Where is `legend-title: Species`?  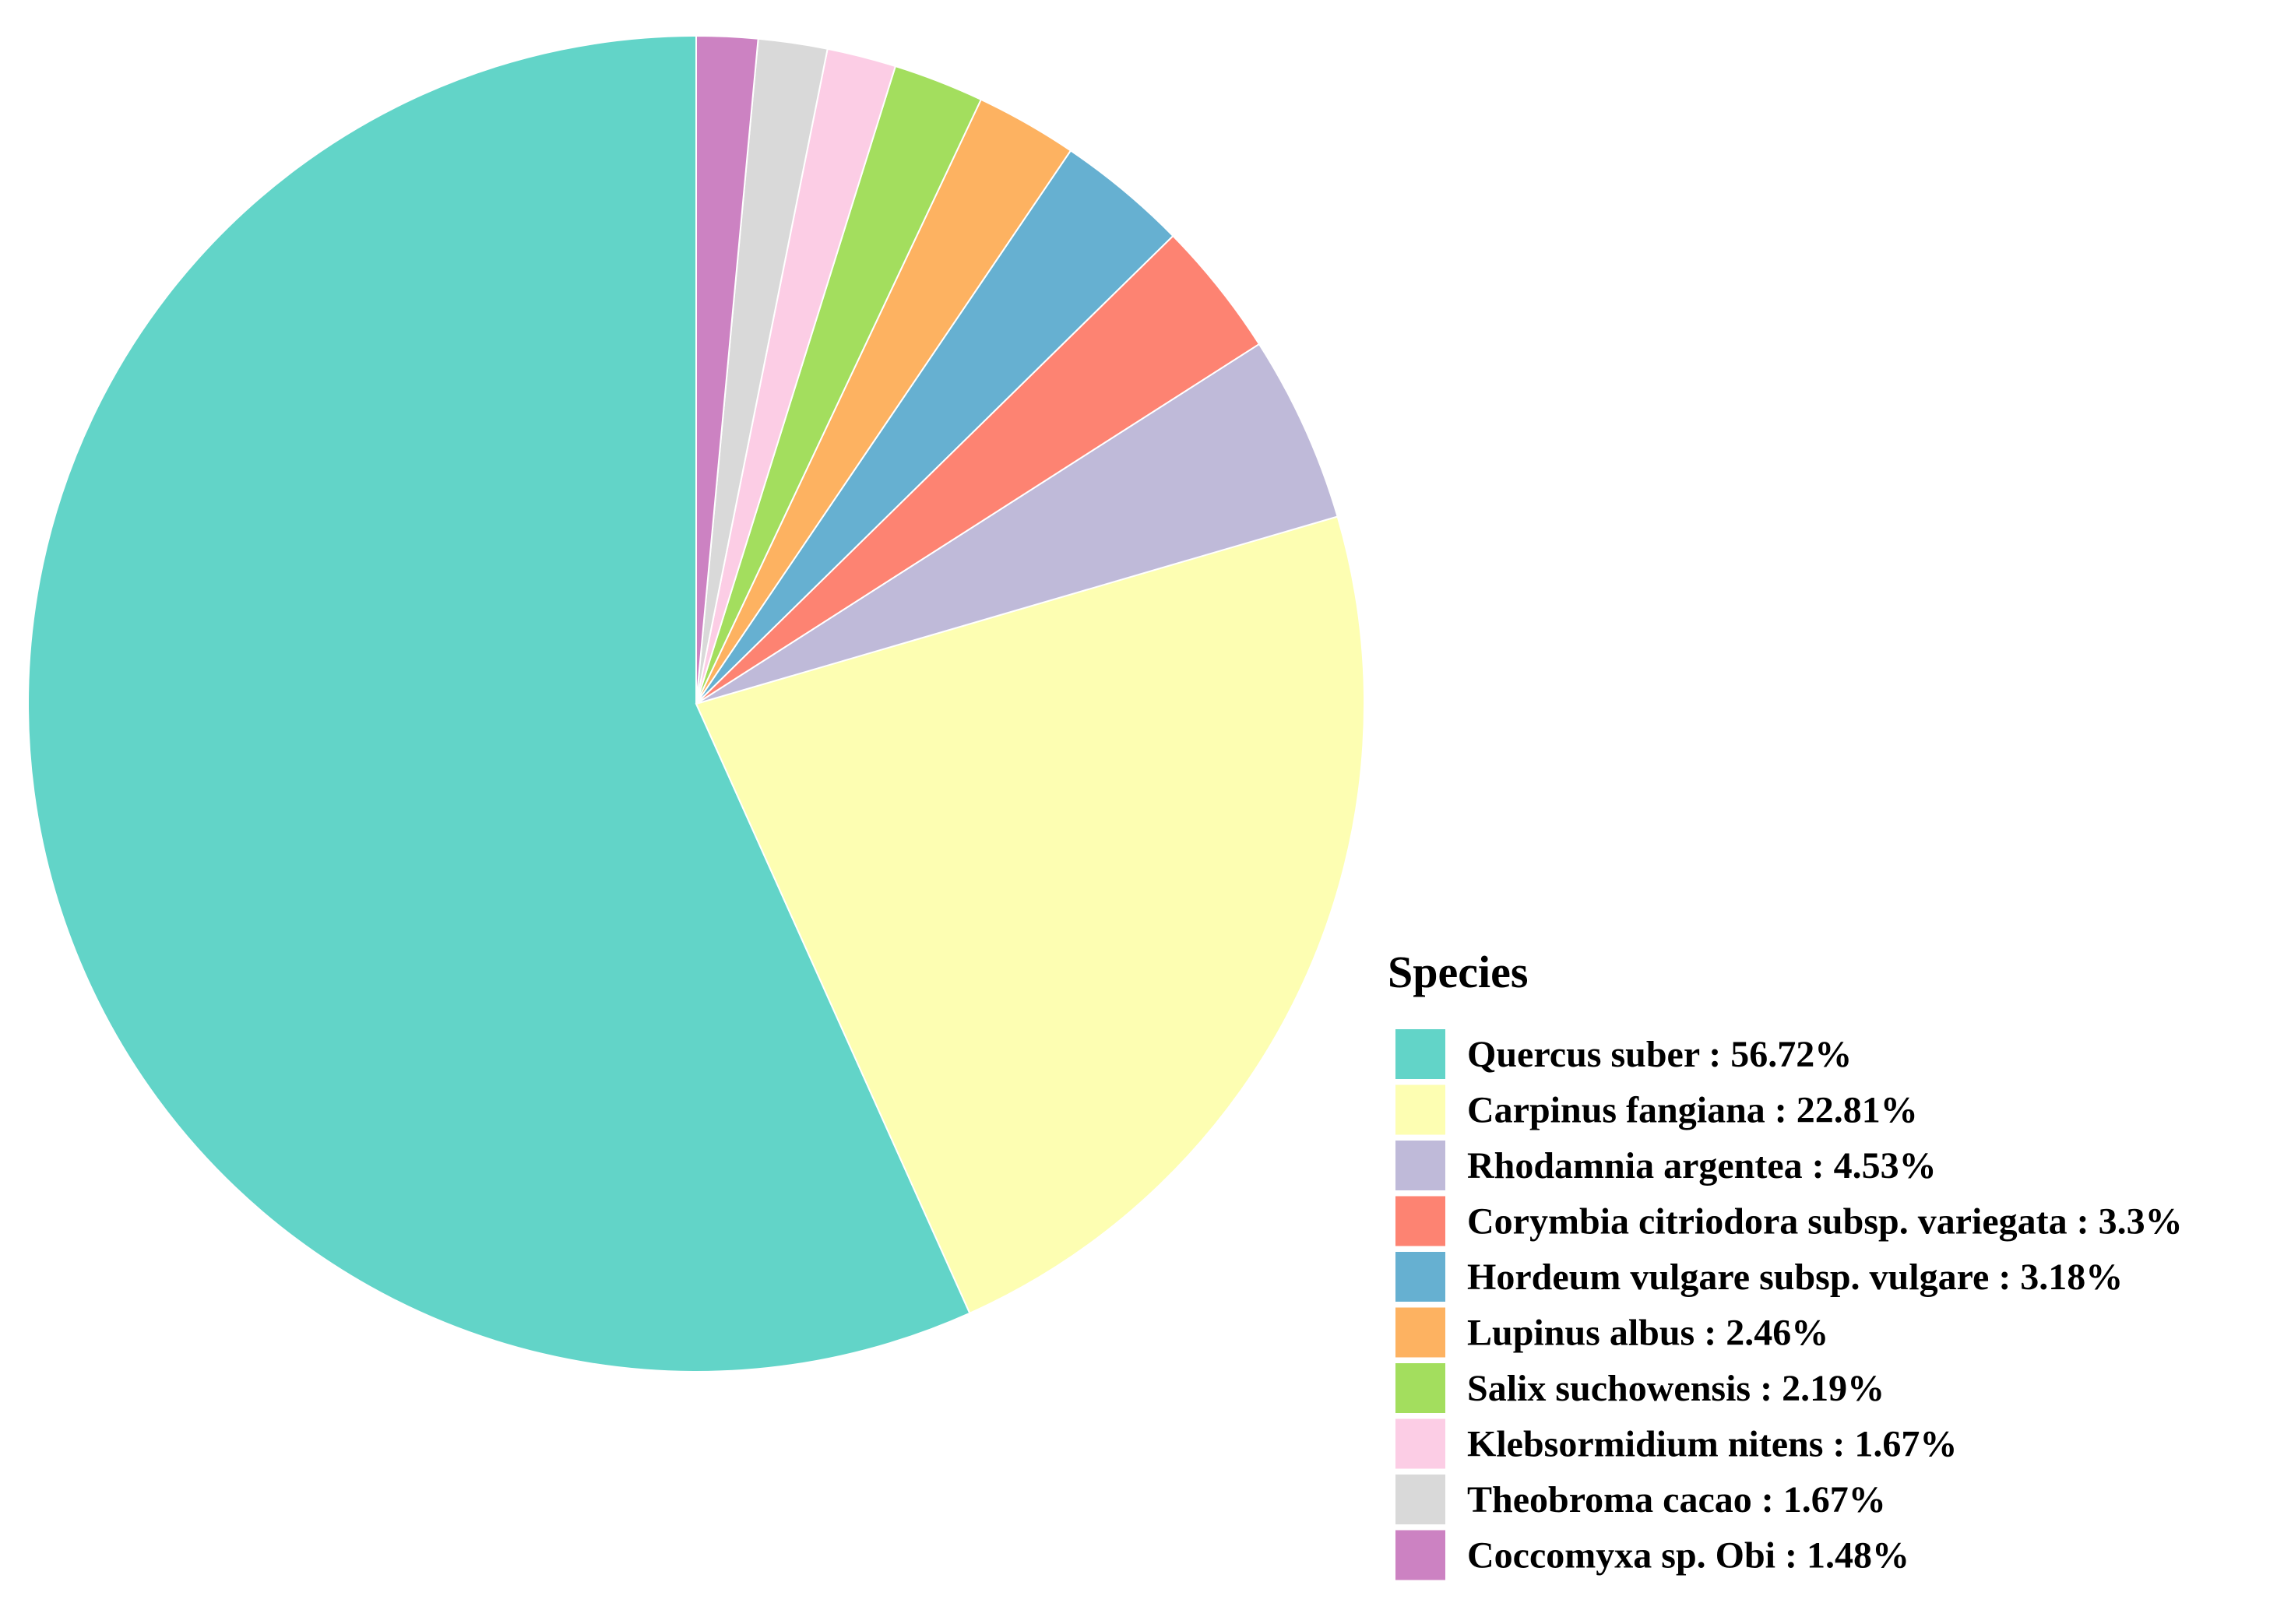 legend-title: Species is located at coordinates (1458, 972).